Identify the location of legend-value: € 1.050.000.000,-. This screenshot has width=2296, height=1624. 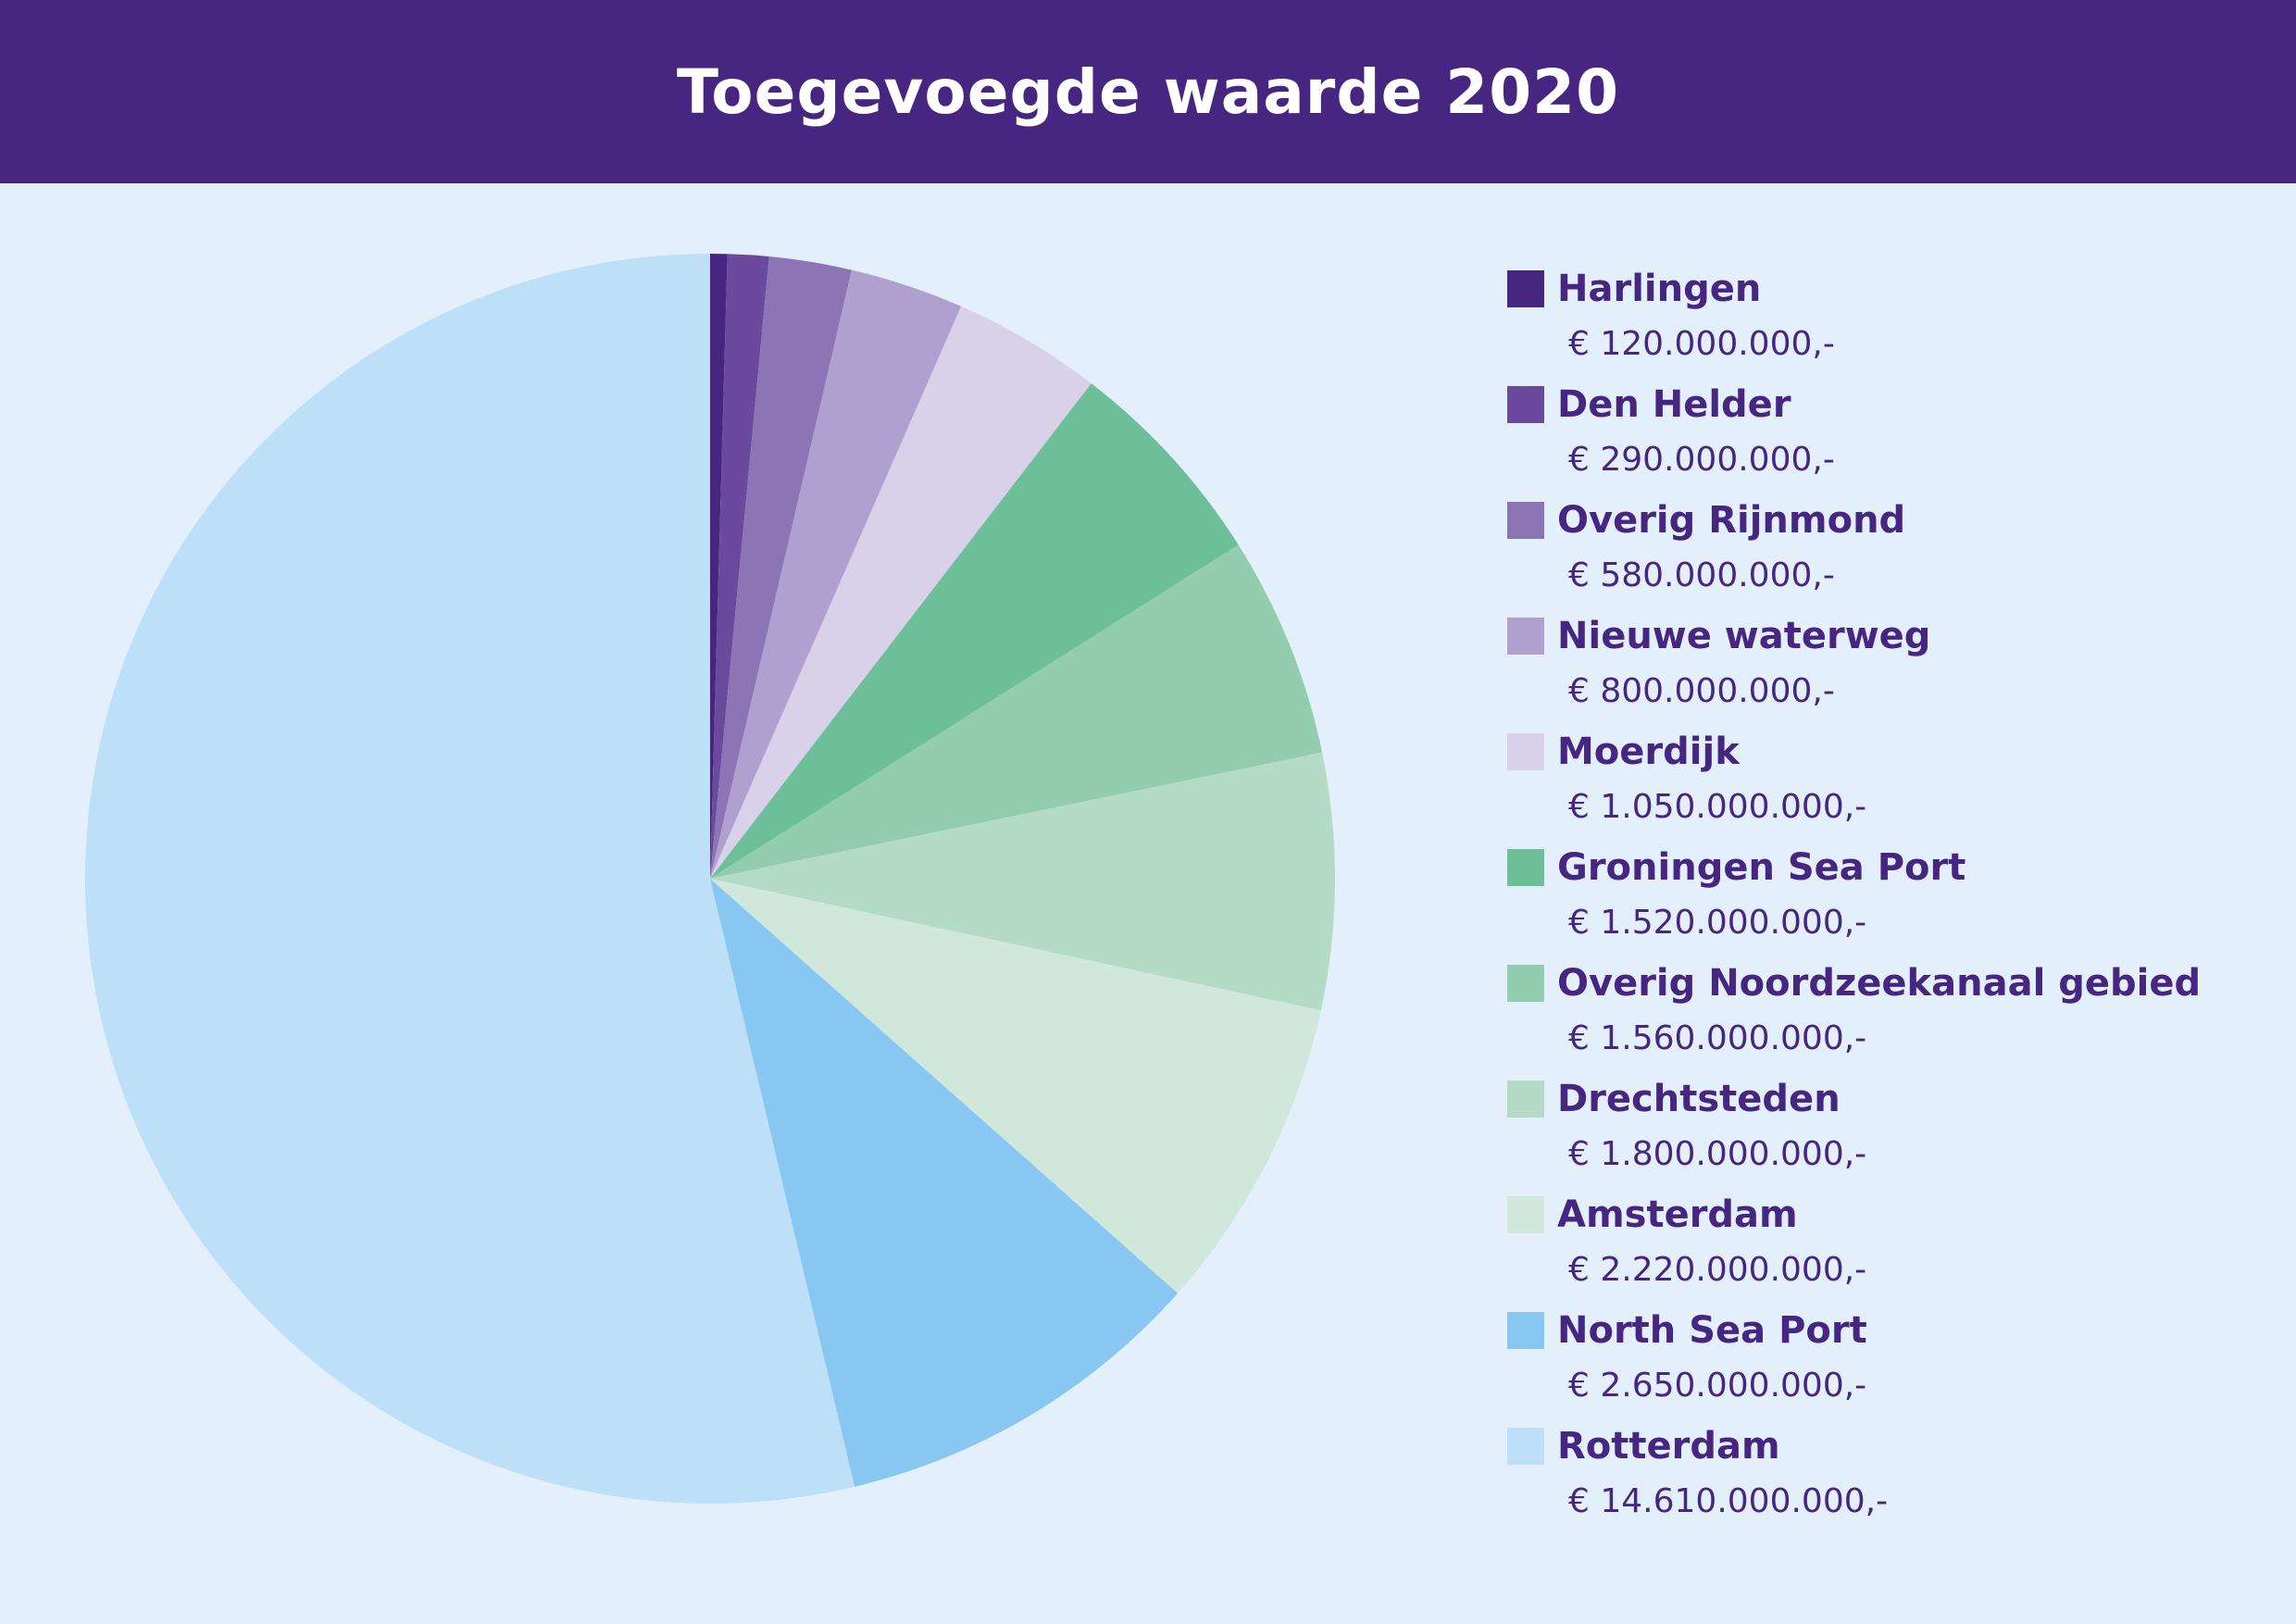
(1717, 807).